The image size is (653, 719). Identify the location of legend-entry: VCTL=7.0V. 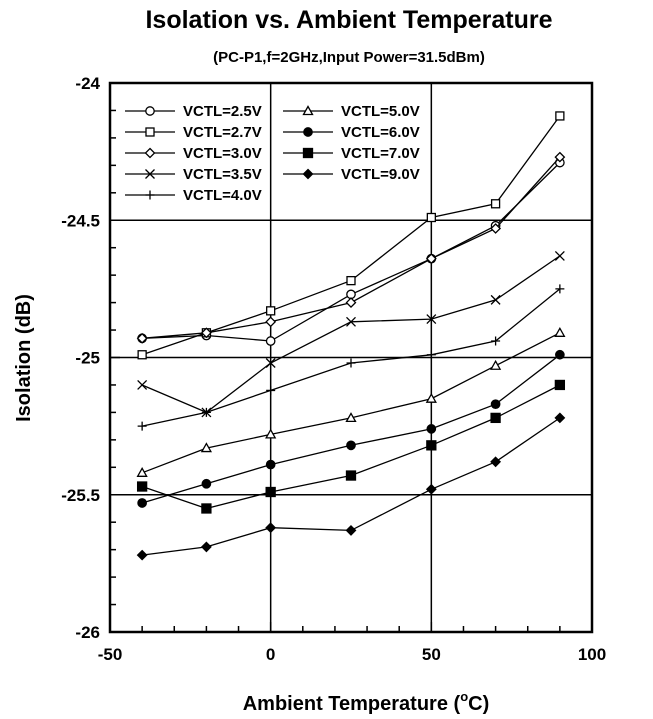
(351, 153).